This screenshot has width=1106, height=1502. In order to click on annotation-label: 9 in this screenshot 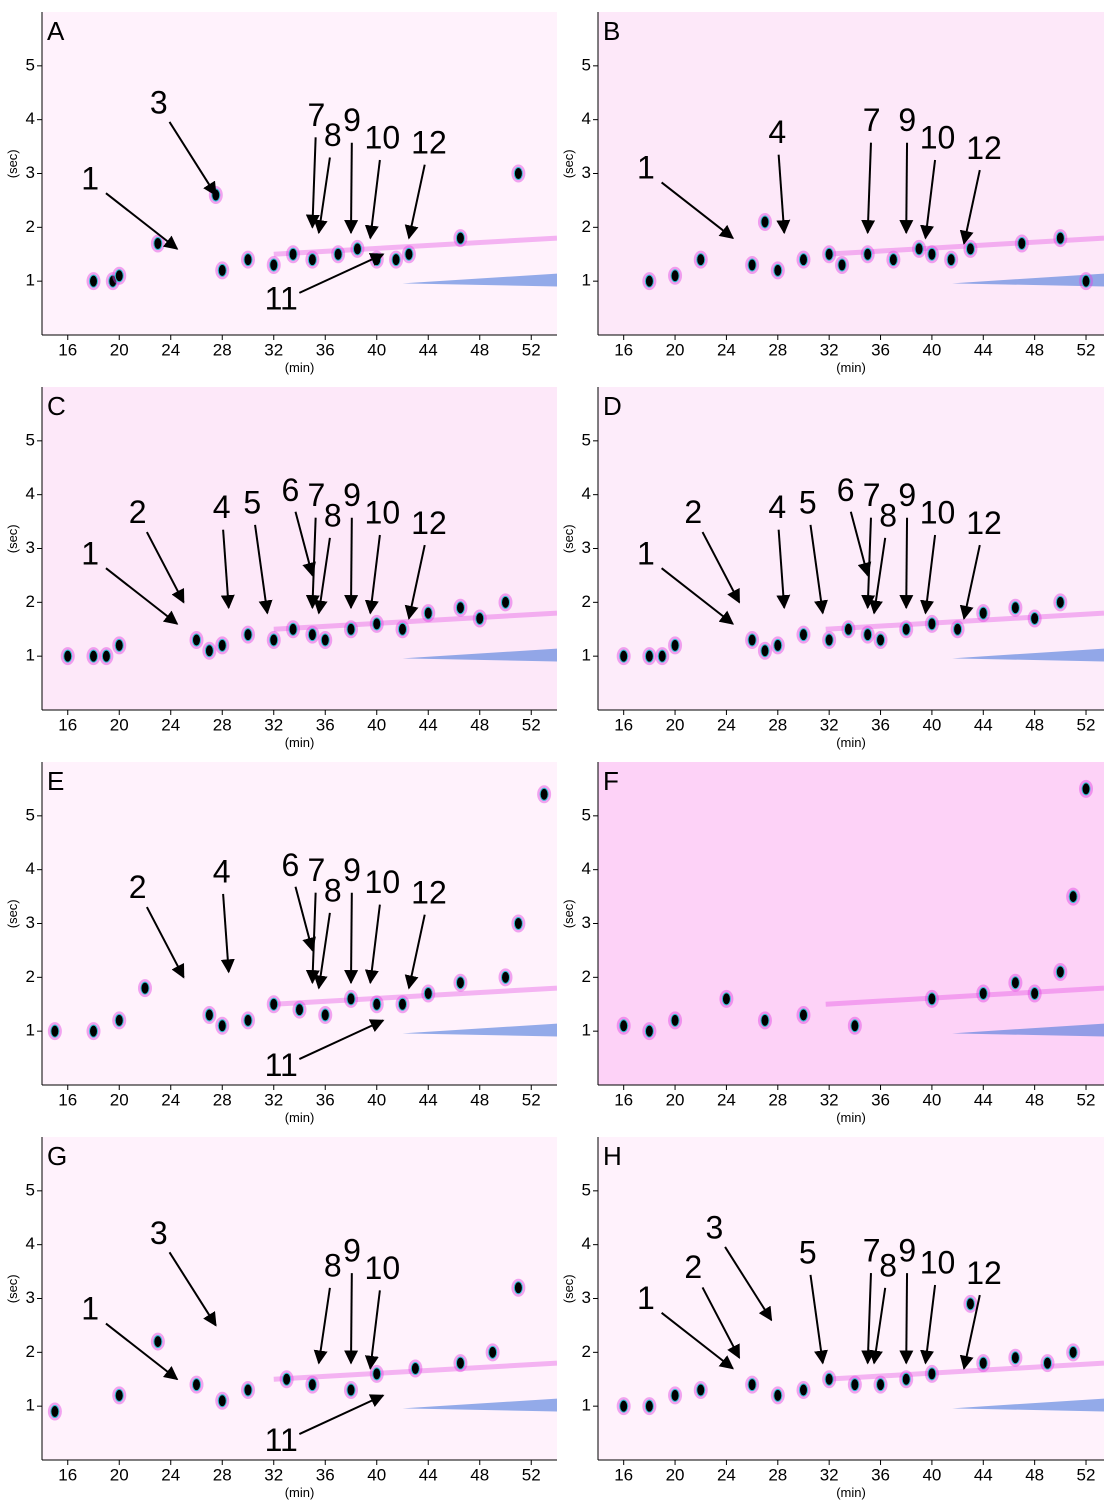, I will do `click(907, 495)`.